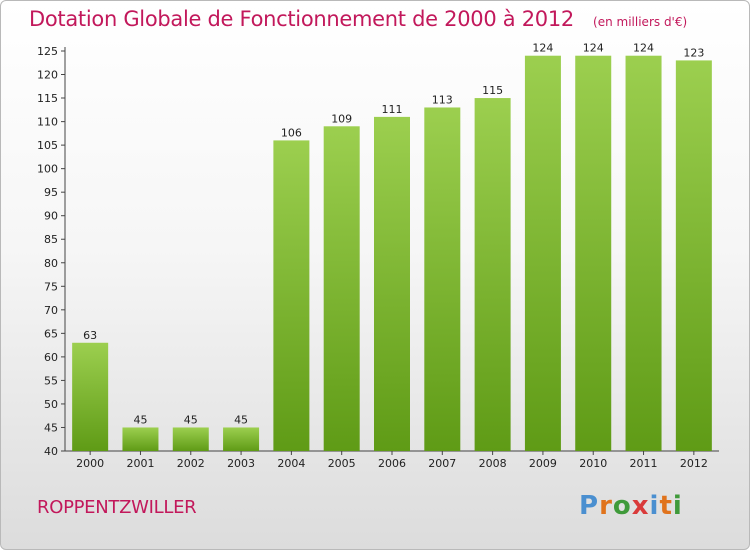 Image resolution: width=750 pixels, height=550 pixels. What do you see at coordinates (291, 296) in the screenshot?
I see `bar-2004` at bounding box center [291, 296].